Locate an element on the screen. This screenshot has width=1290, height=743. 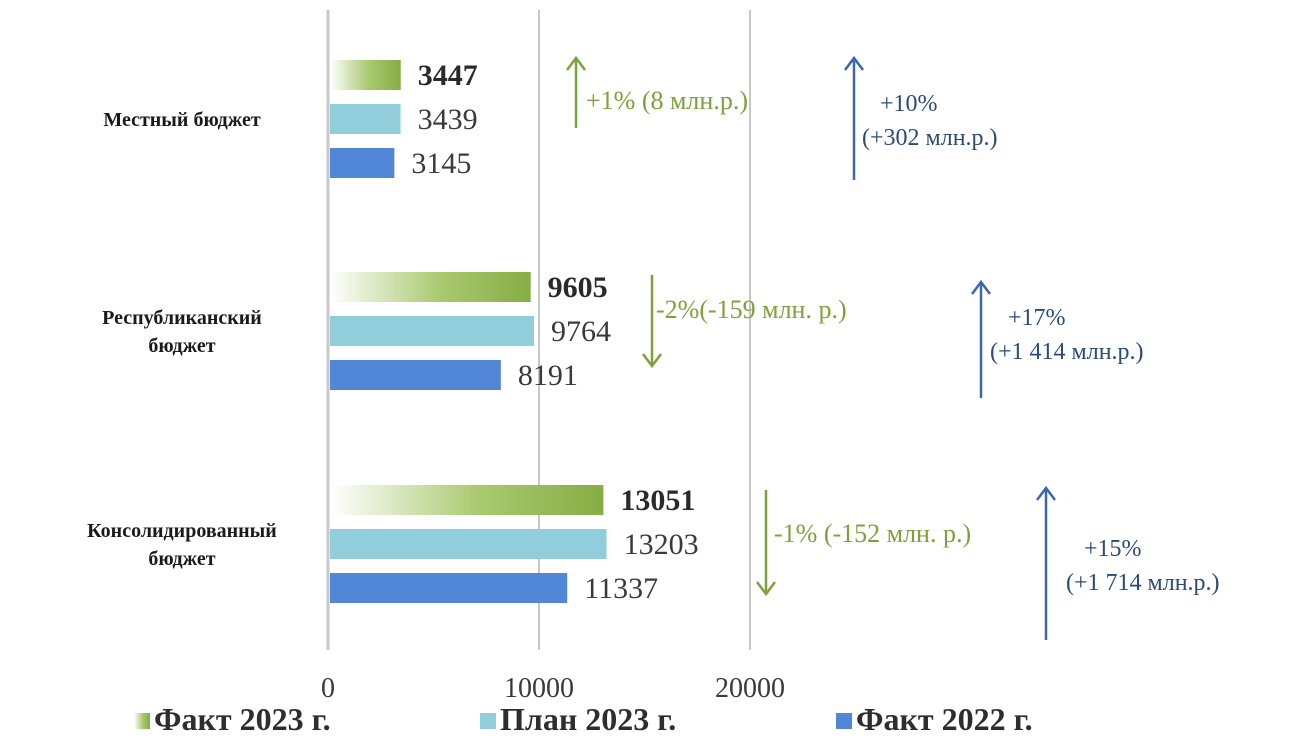
annotation-text: +10% is located at coordinates (909, 104).